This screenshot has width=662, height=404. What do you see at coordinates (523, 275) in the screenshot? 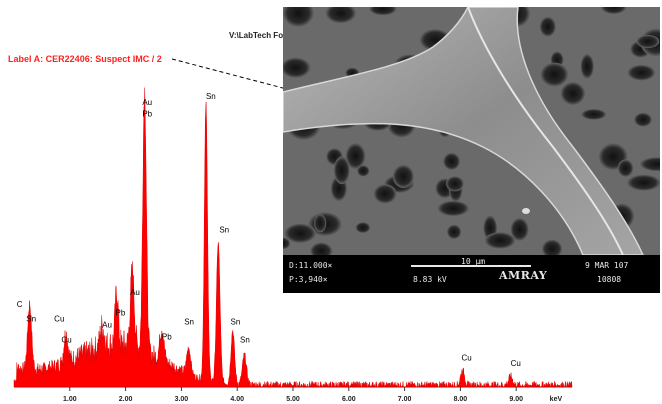
I see `sem-brand-label: AMRAY` at bounding box center [523, 275].